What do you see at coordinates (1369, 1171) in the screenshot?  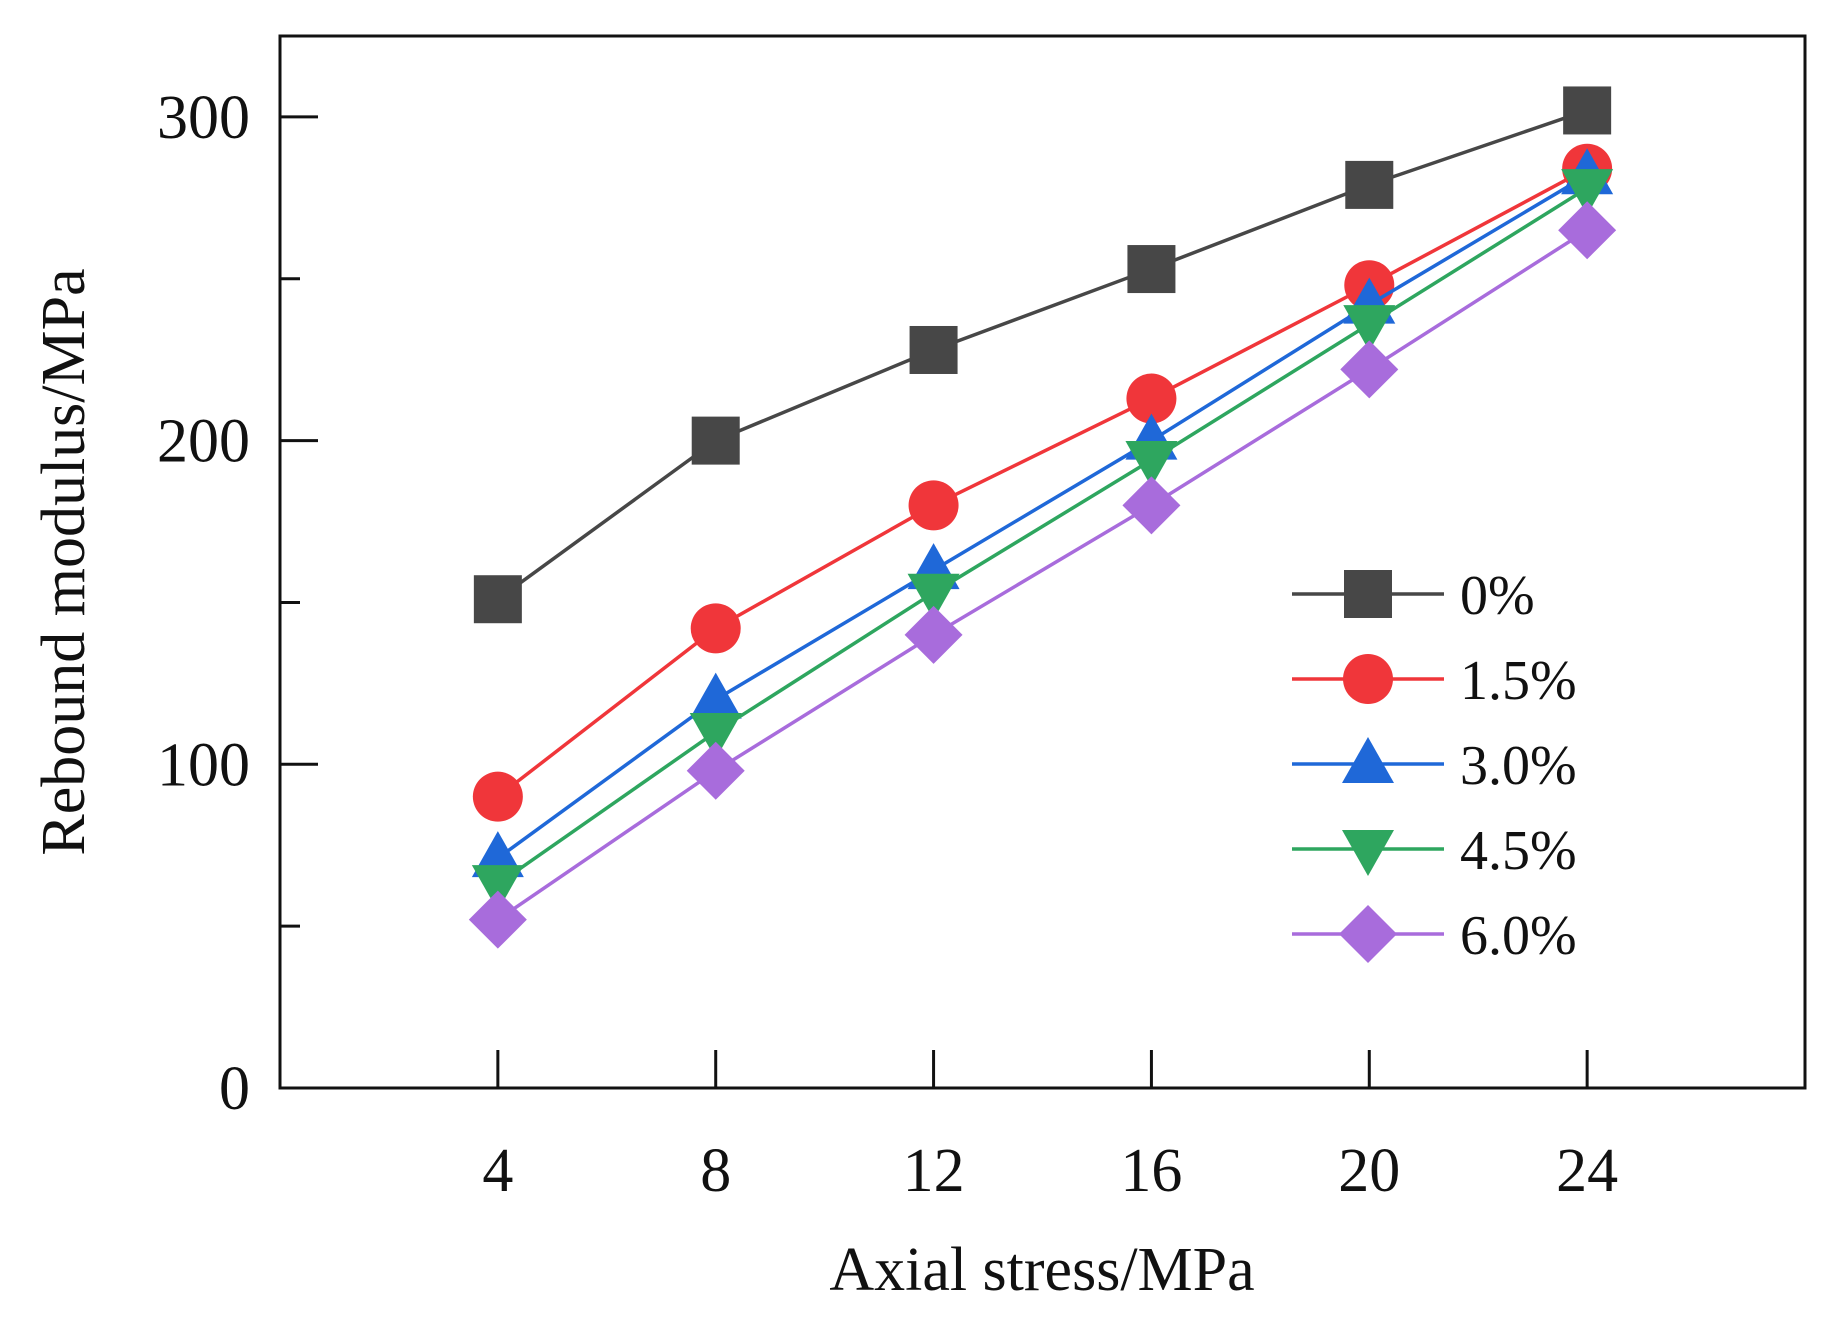 I see `x-tick-label: 20` at bounding box center [1369, 1171].